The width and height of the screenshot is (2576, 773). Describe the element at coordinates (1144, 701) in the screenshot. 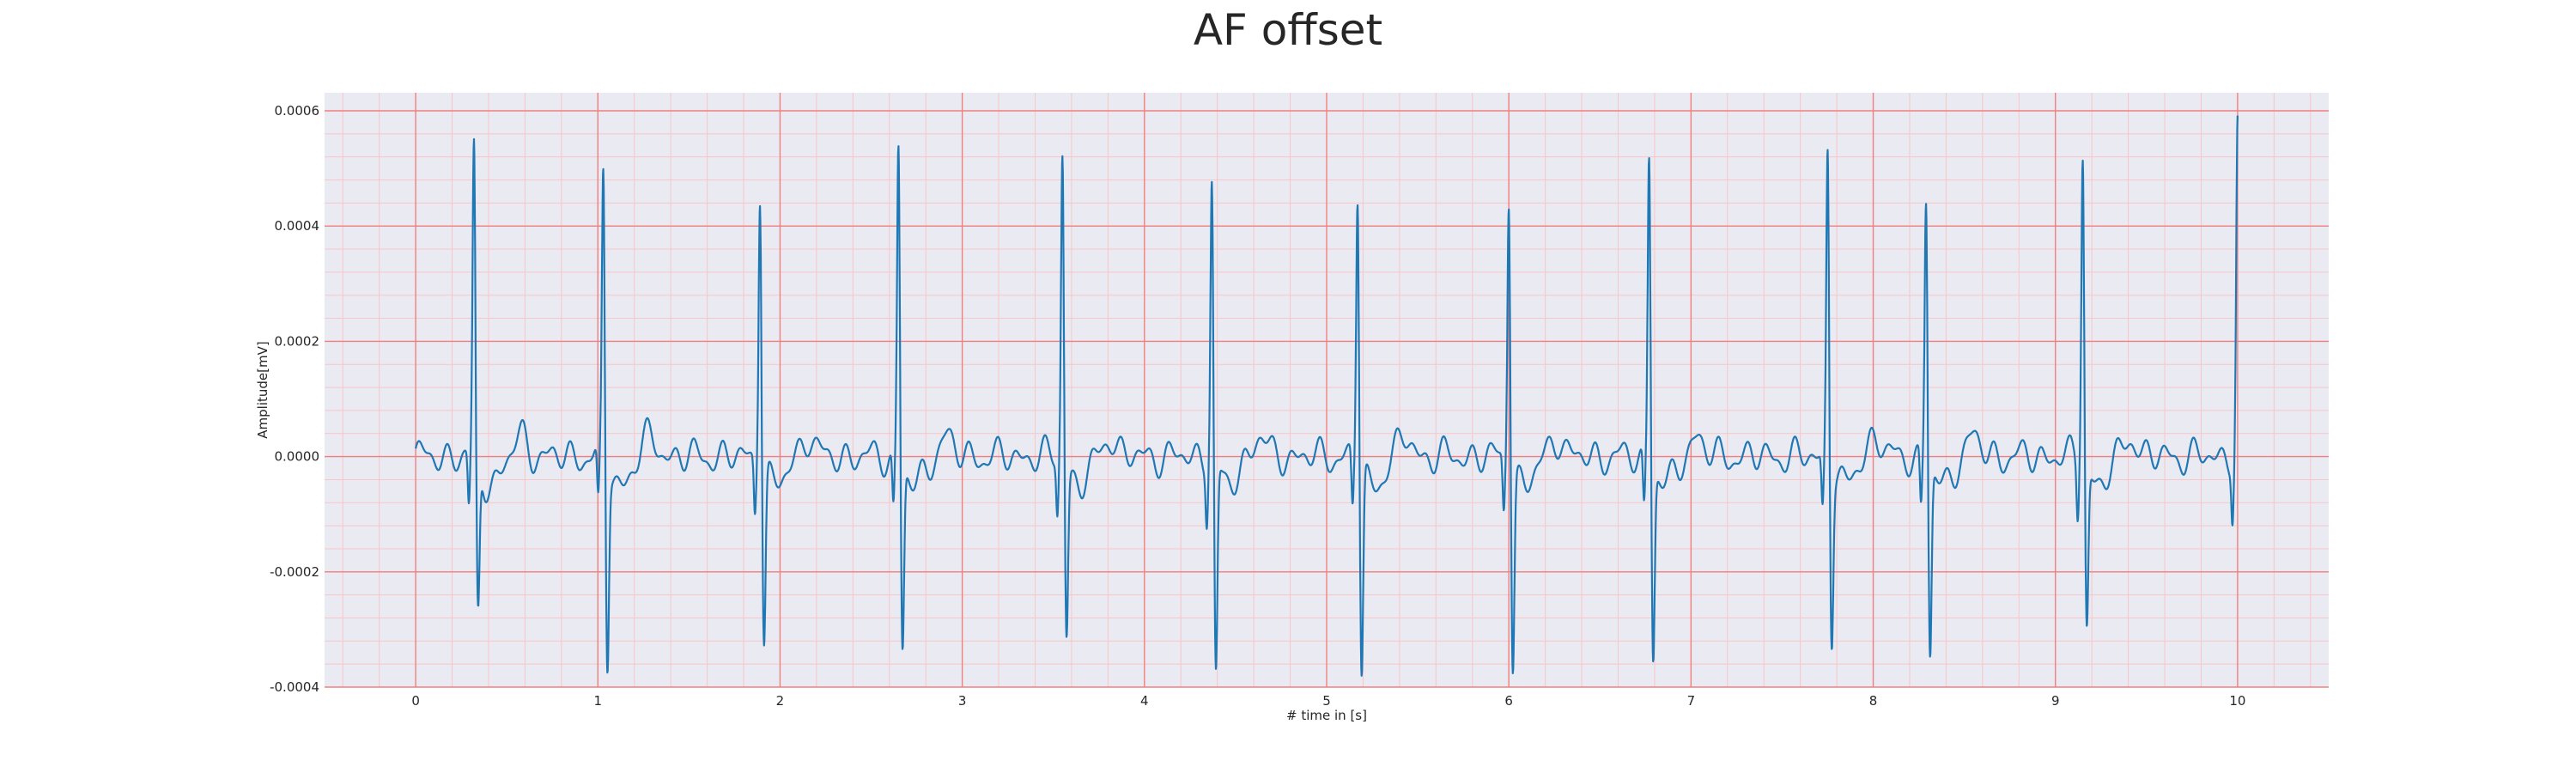

I see `x-tick-label: 4` at that location.